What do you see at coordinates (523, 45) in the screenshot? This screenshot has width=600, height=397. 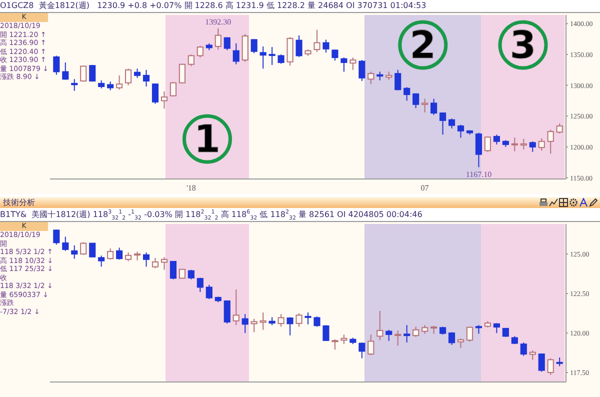 I see `band-label: 3` at bounding box center [523, 45].